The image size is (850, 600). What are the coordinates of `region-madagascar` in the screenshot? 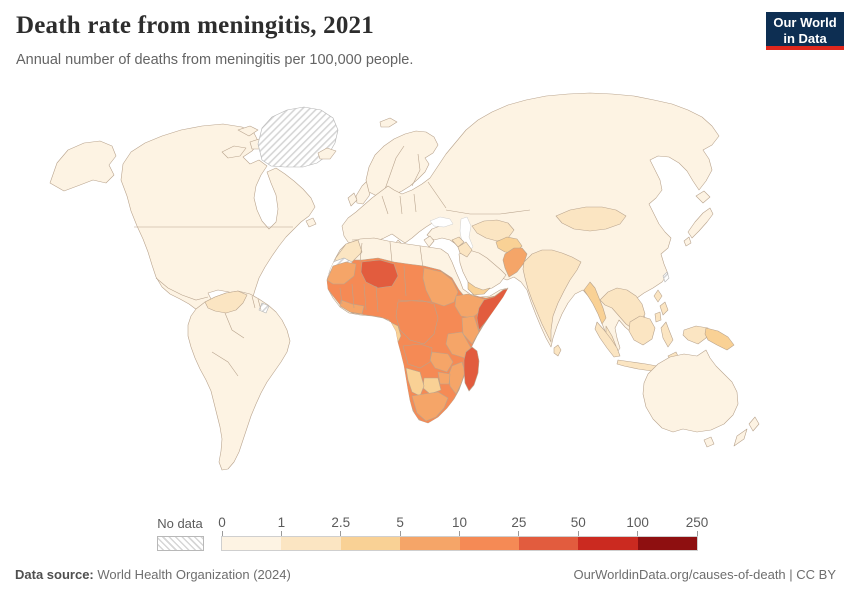 It's located at (471, 369).